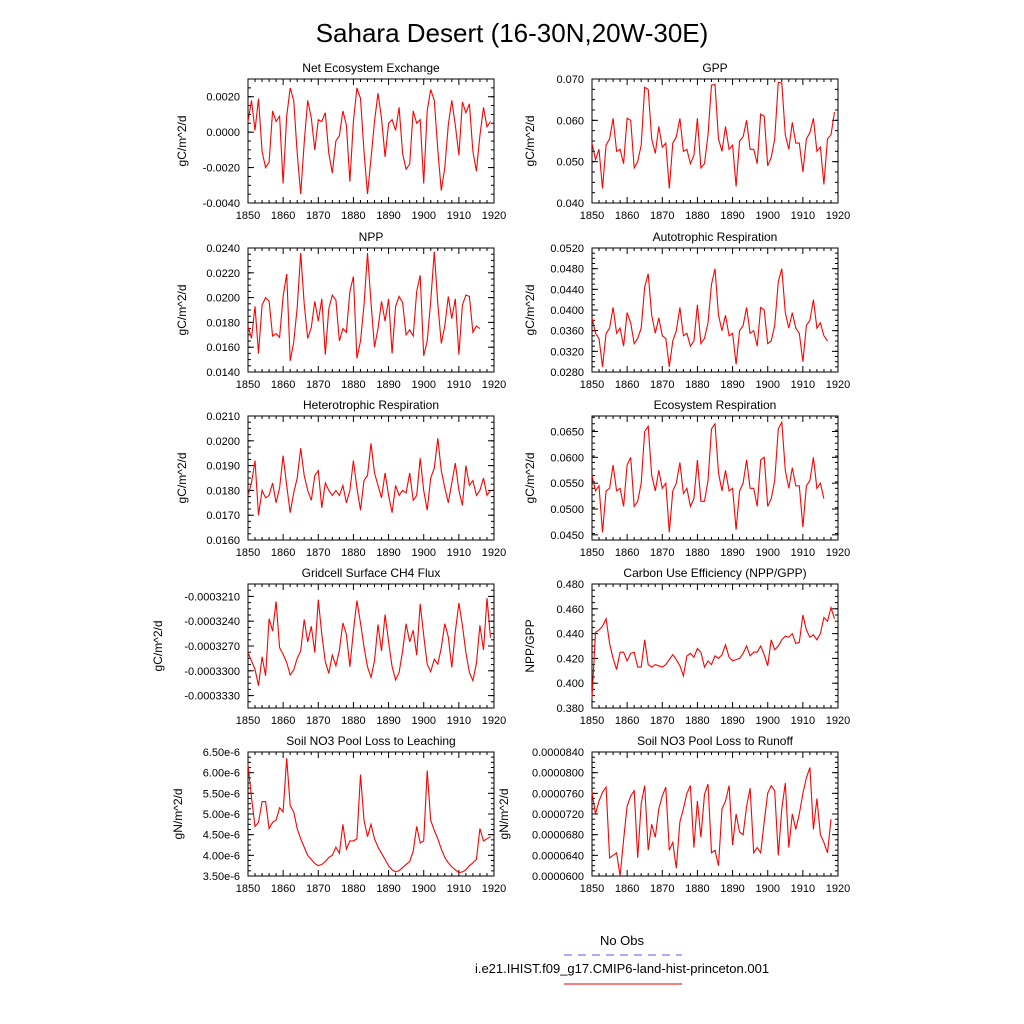 This screenshot has width=1024, height=1024. I want to click on y-tick-label: 0.0320, so click(567, 352).